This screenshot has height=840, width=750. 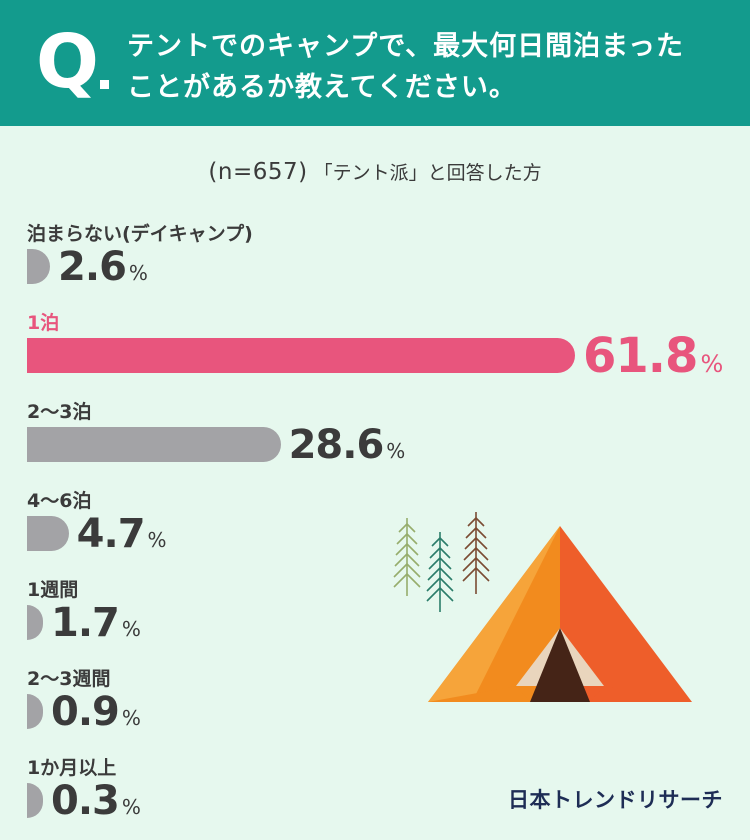 I want to click on data-label: 61.8%, so click(x=653, y=360).